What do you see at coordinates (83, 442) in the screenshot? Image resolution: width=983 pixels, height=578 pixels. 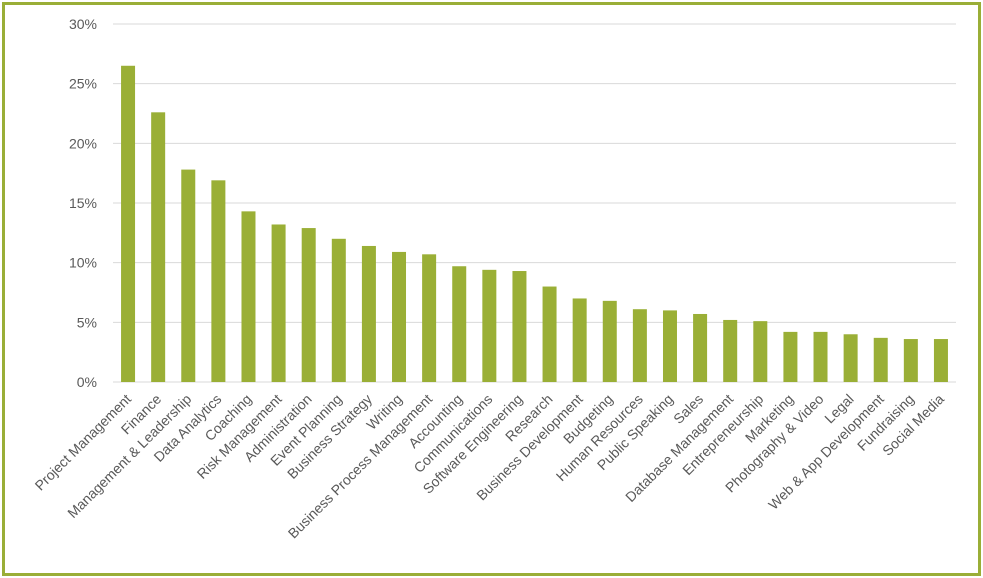 I see `x-category-label: Project Management` at bounding box center [83, 442].